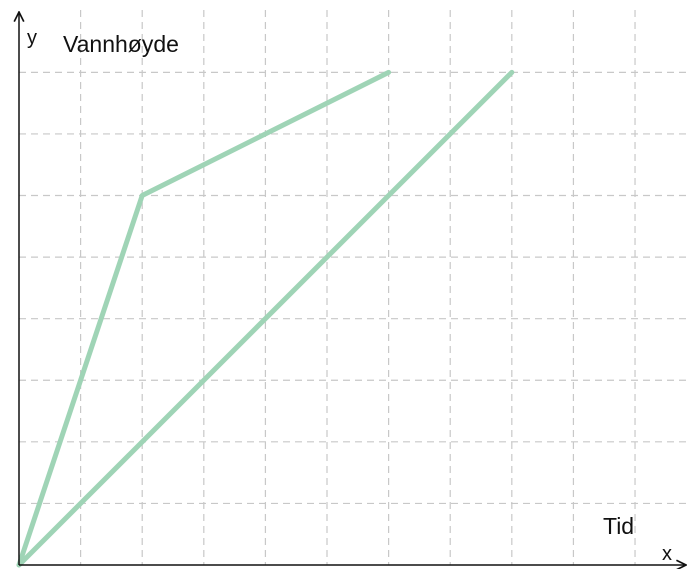 The width and height of the screenshot is (688, 569). Describe the element at coordinates (667, 554) in the screenshot. I see `x-axis-letter: x` at that location.